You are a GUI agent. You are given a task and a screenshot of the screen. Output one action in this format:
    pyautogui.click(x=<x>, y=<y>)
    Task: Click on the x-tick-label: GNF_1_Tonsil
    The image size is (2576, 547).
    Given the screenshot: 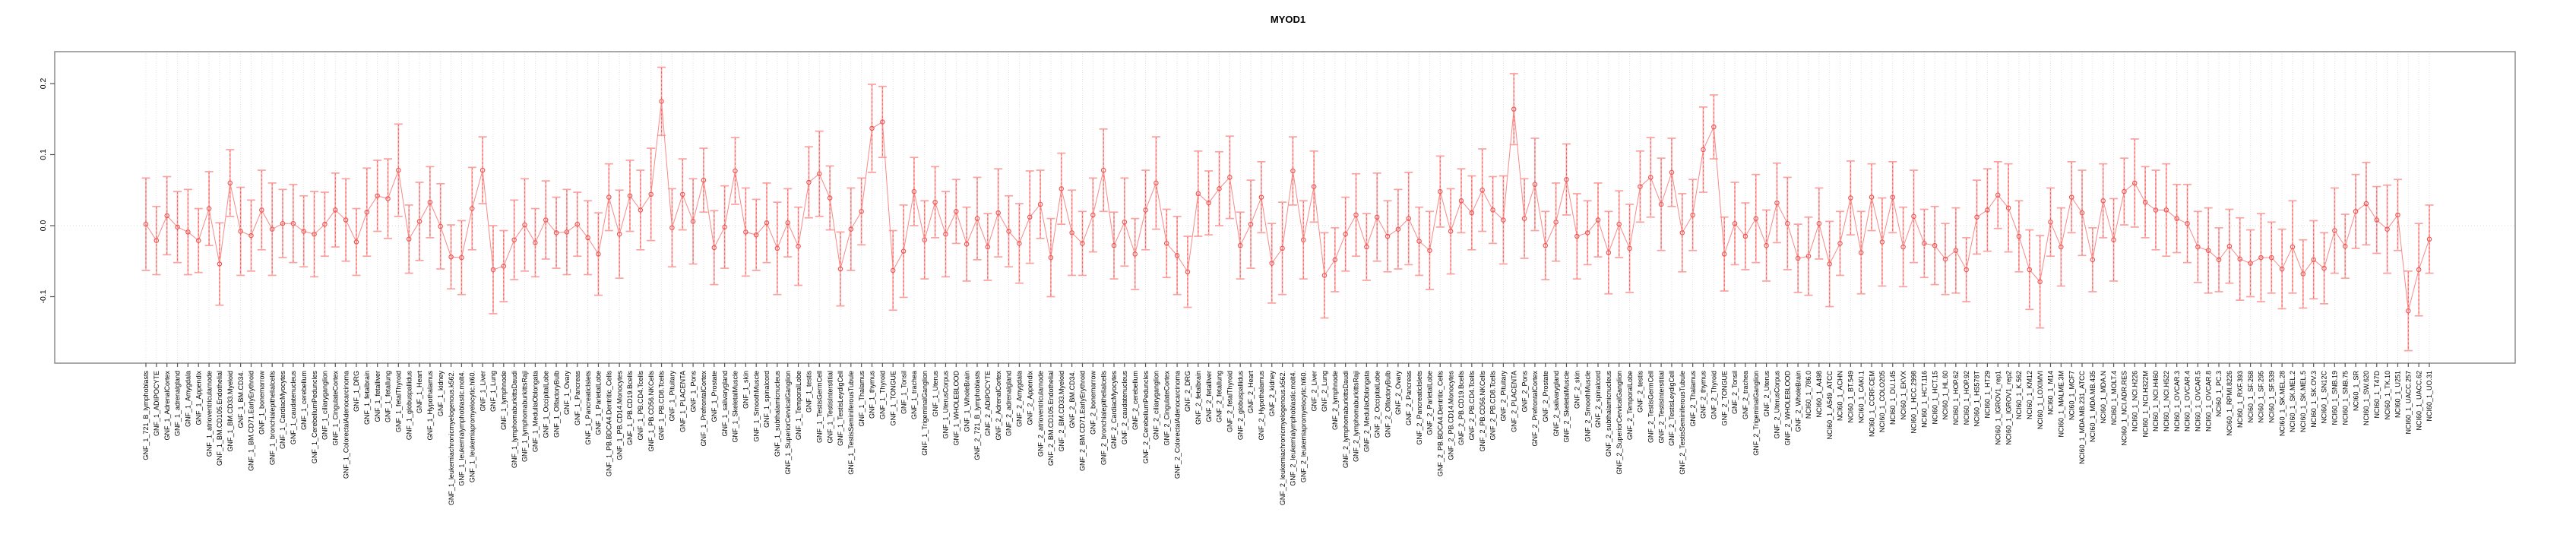 What is the action you would take?
    pyautogui.click(x=903, y=392)
    